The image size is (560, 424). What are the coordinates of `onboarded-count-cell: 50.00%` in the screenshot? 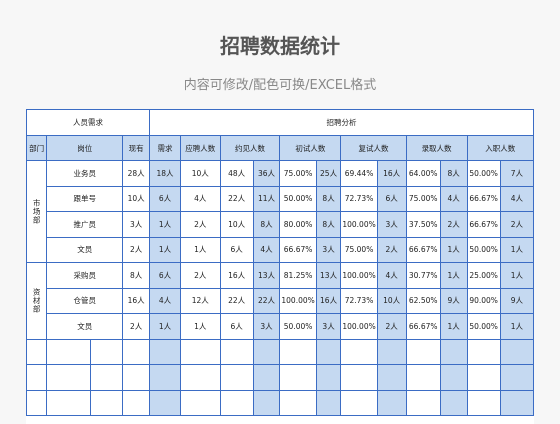 It's located at (483, 326).